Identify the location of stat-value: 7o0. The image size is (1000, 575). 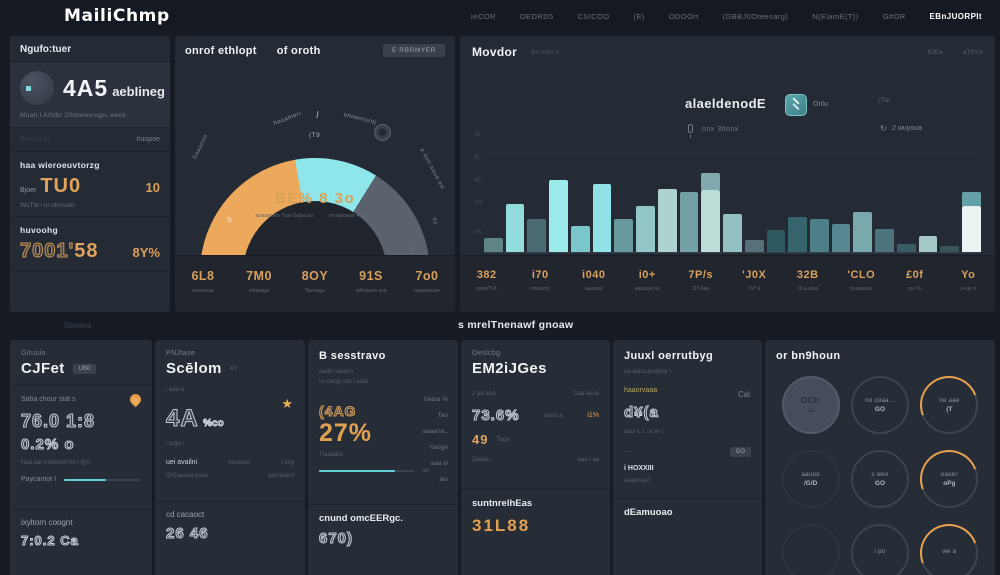
(427, 276).